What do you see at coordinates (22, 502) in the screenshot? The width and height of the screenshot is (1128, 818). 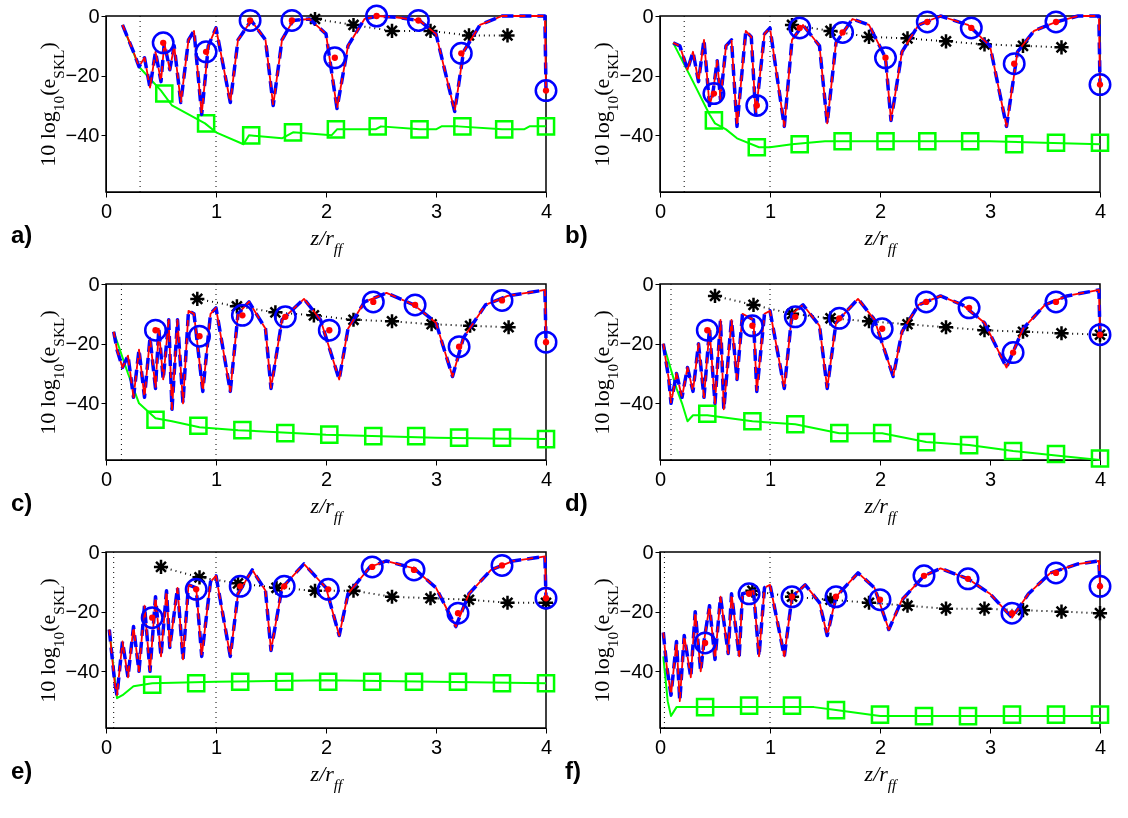 I see `text: c)` at bounding box center [22, 502].